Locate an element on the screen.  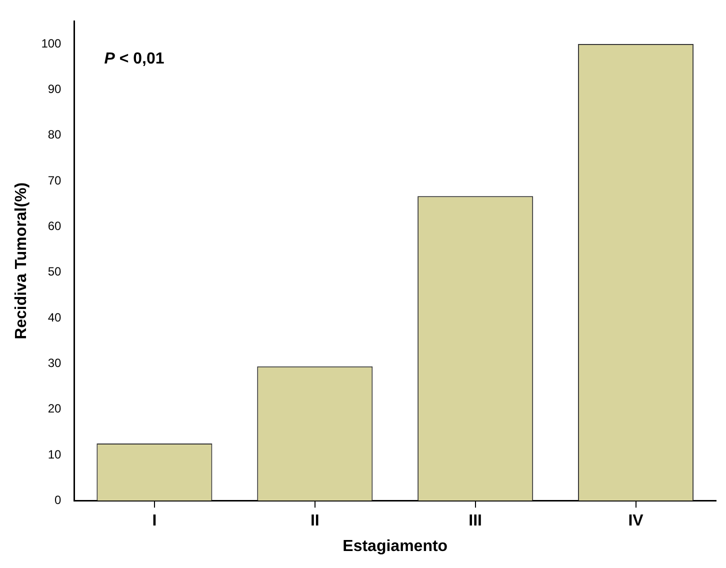
x-tick-label: IV is located at coordinates (636, 521).